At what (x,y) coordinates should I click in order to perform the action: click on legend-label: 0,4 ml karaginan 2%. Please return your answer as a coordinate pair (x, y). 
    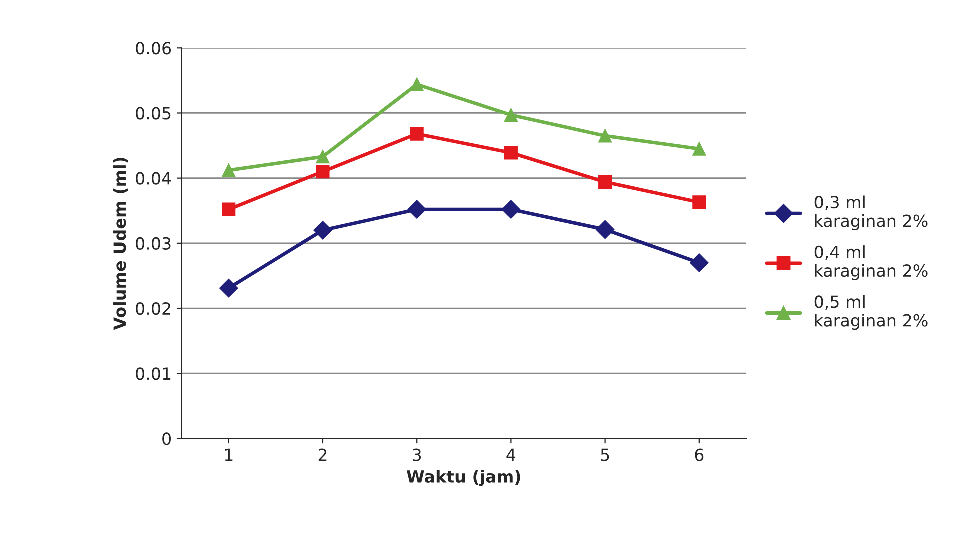
    Looking at the image, I should click on (871, 263).